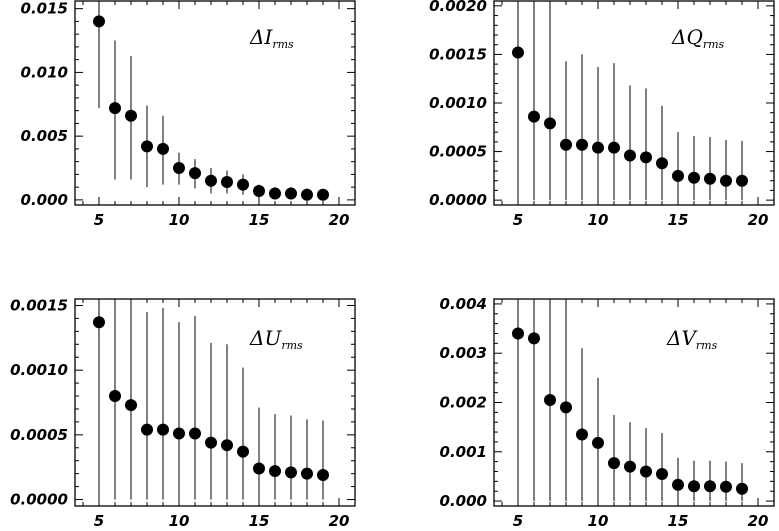 This screenshot has height=531, width=779. I want to click on y-tick-label: 0.001, so click(463, 452).